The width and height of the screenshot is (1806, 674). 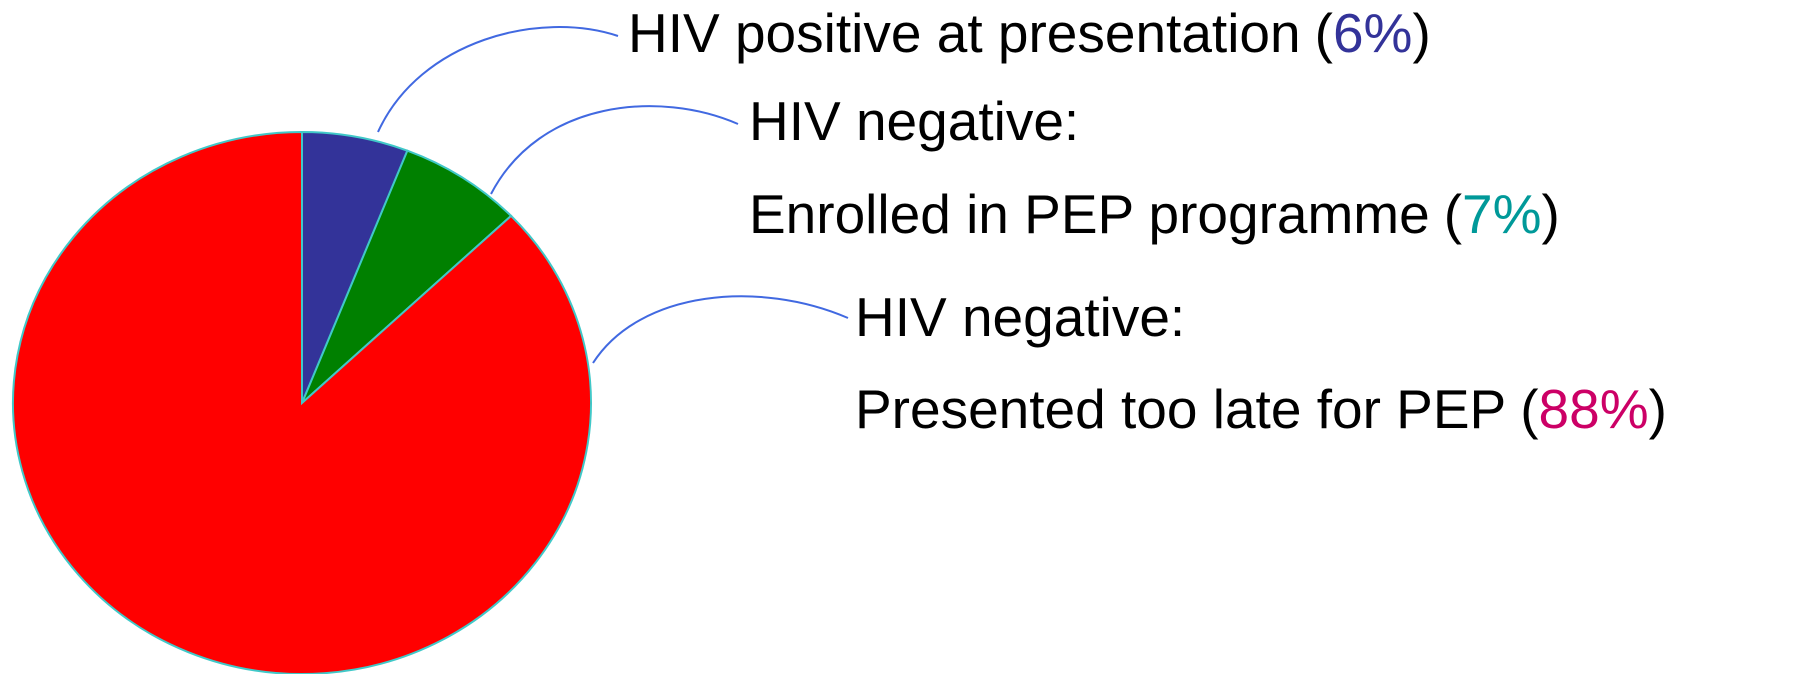 What do you see at coordinates (1594, 409) in the screenshot?
I see `value-label: 88%` at bounding box center [1594, 409].